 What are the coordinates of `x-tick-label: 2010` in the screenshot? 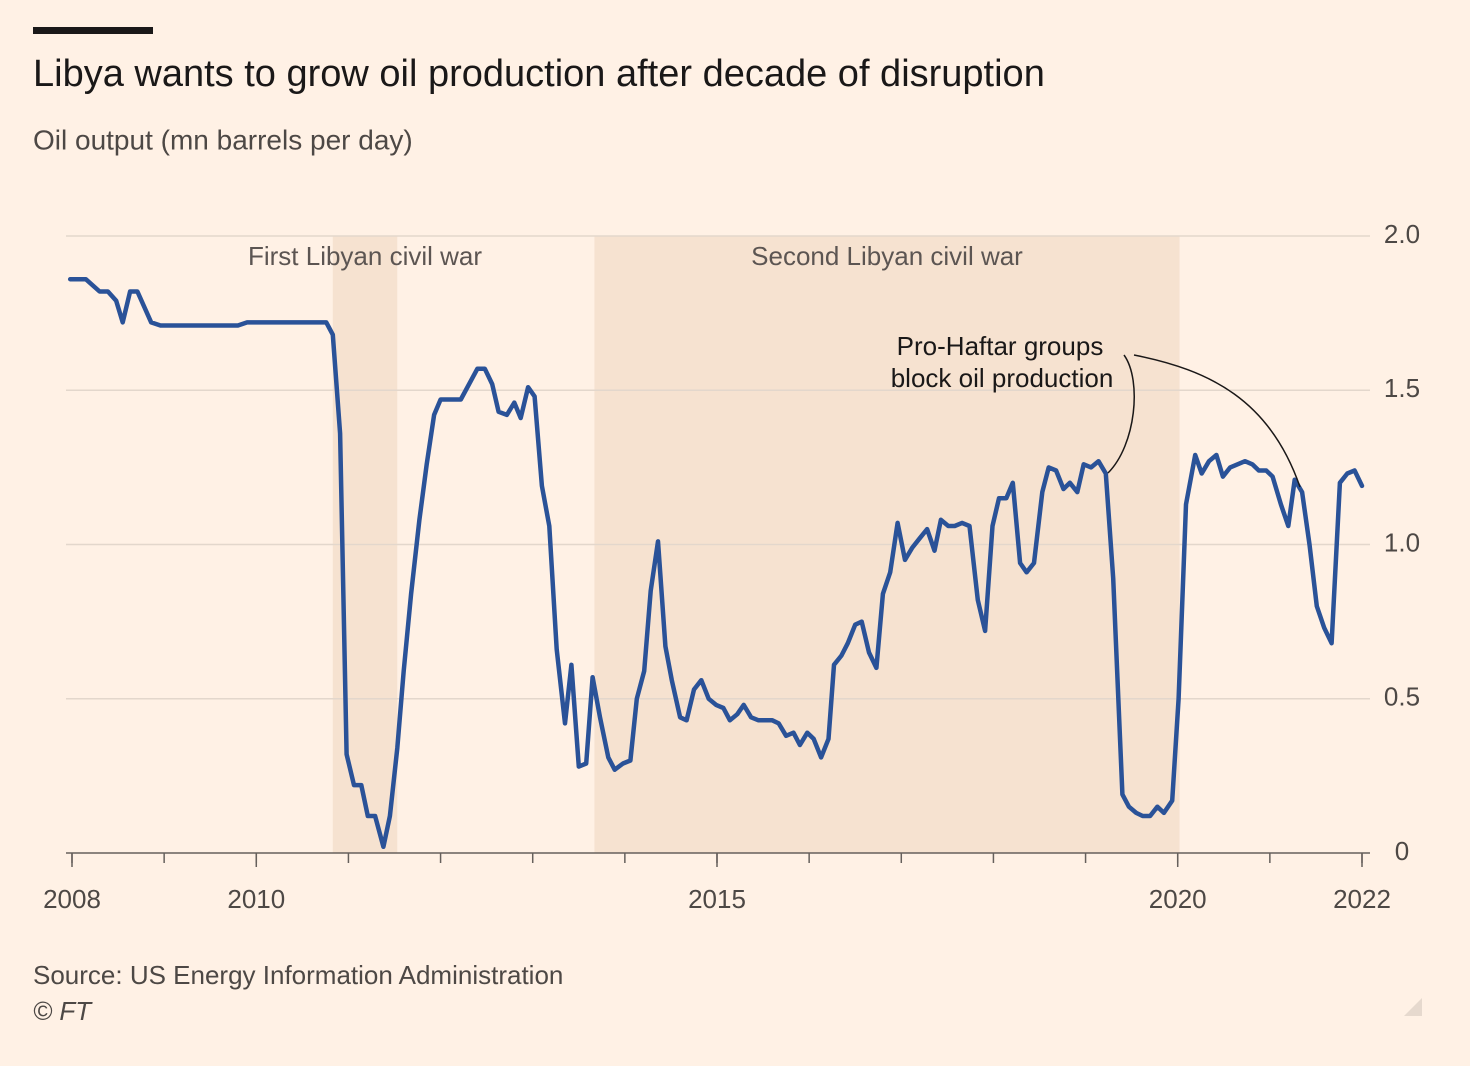 It's located at (256, 899).